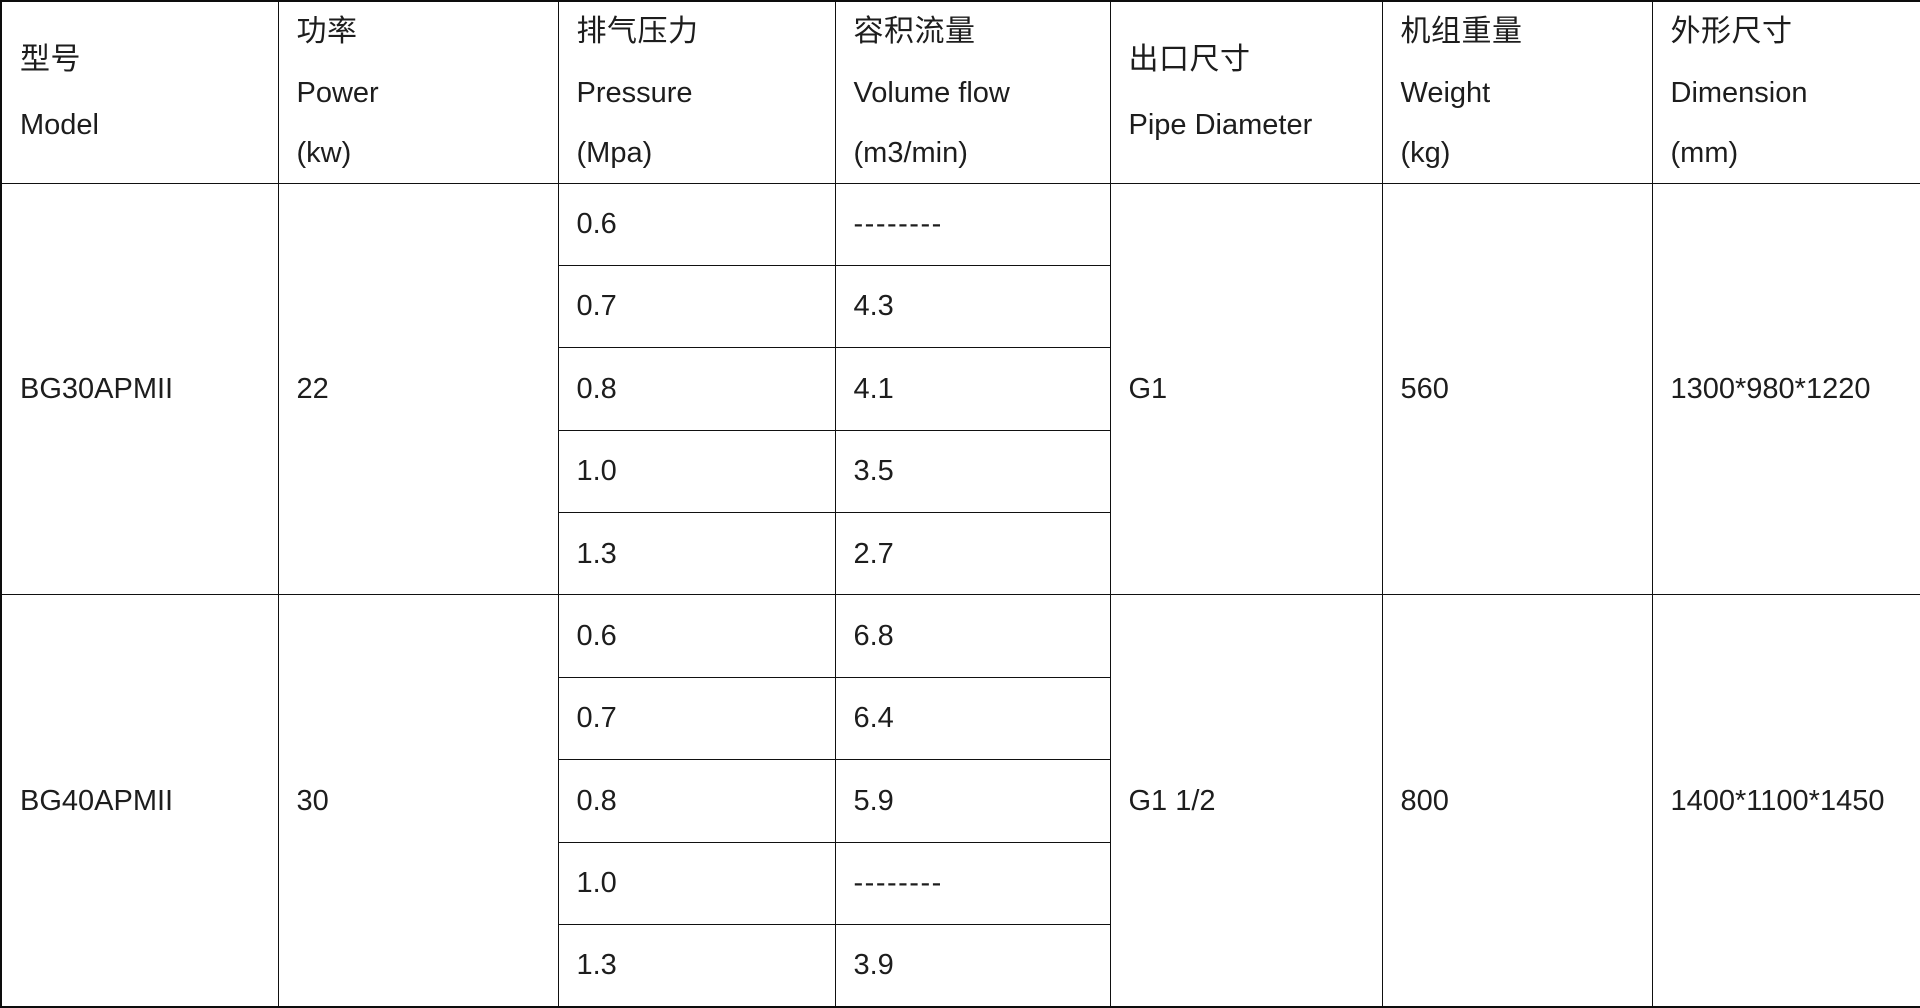  I want to click on cell-model: BG30APMII, so click(139, 389).